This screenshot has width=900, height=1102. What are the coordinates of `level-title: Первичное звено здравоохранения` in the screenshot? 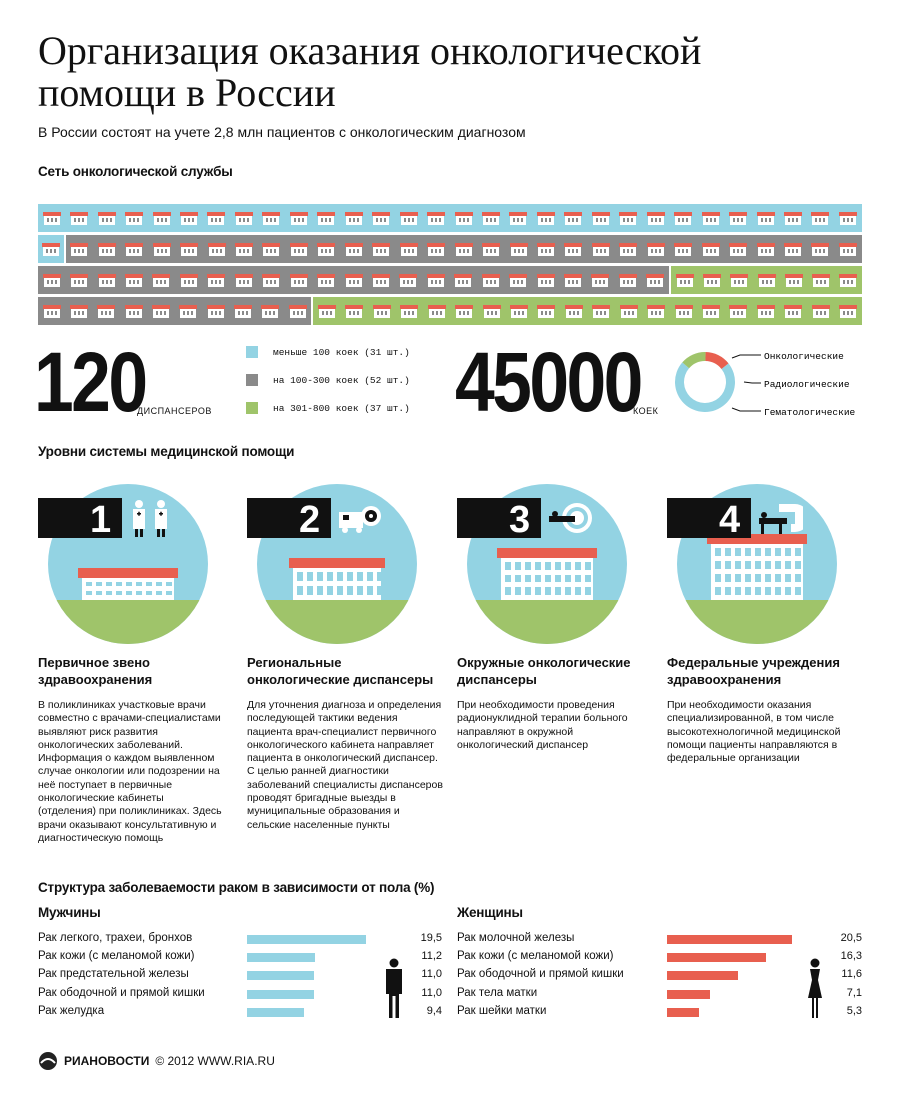 It's located at (95, 671).